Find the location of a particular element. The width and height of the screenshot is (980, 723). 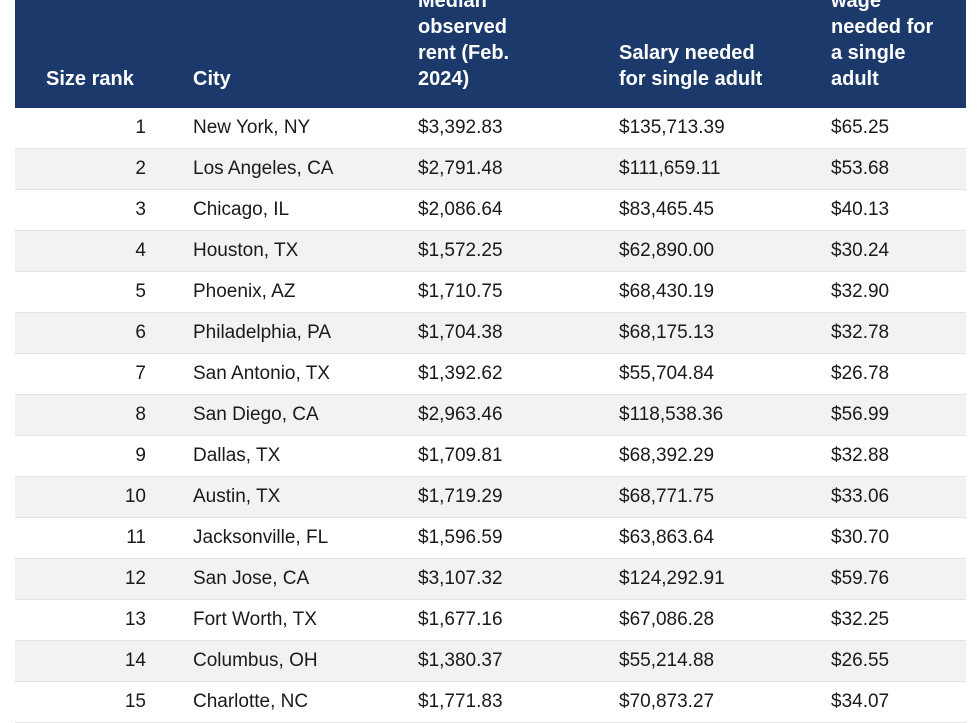

rent-cell: $1,704.38 is located at coordinates (460, 332).